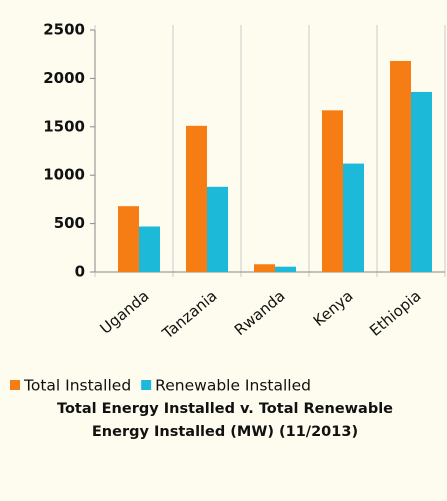  What do you see at coordinates (333, 308) in the screenshot?
I see `x-tick-label: Kenya` at bounding box center [333, 308].